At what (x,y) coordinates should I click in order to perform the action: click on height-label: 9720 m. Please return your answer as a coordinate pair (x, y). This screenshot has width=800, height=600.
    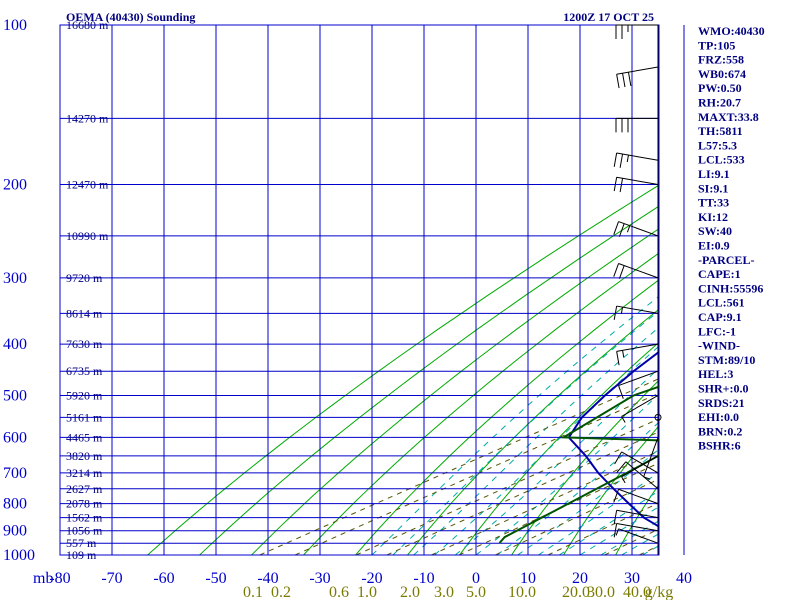
    Looking at the image, I should click on (84, 278).